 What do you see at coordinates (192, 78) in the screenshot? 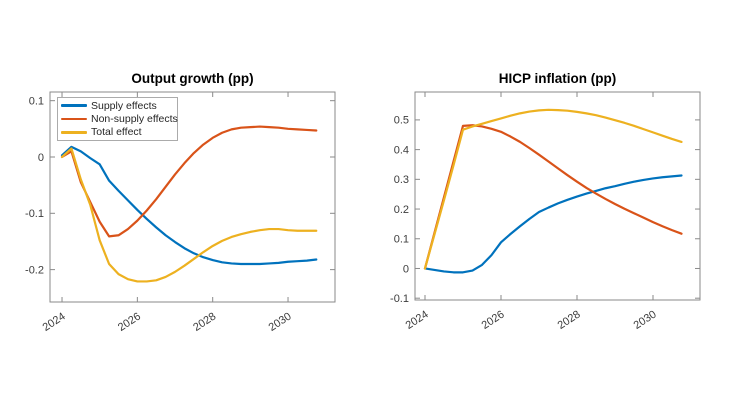
I see `output-growth-title: Output growth (pp)` at bounding box center [192, 78].